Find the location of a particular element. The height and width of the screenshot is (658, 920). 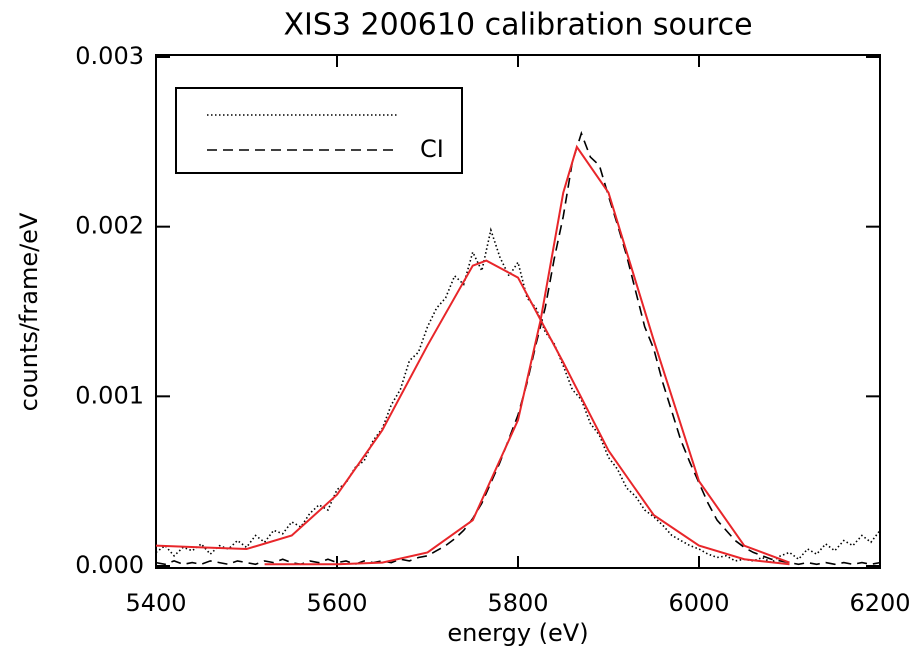

x-tick-label: 5600 is located at coordinates (336, 603).